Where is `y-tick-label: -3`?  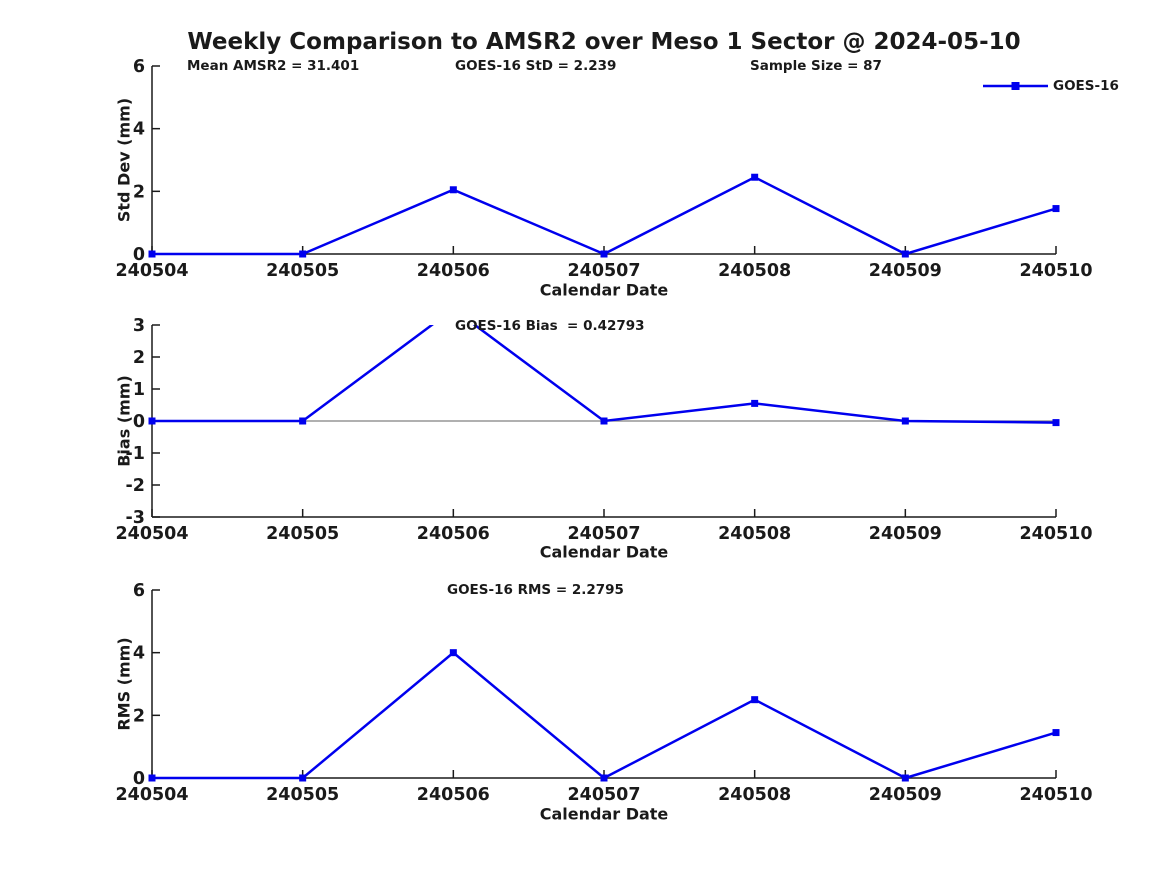
y-tick-label: -3 is located at coordinates (135, 518).